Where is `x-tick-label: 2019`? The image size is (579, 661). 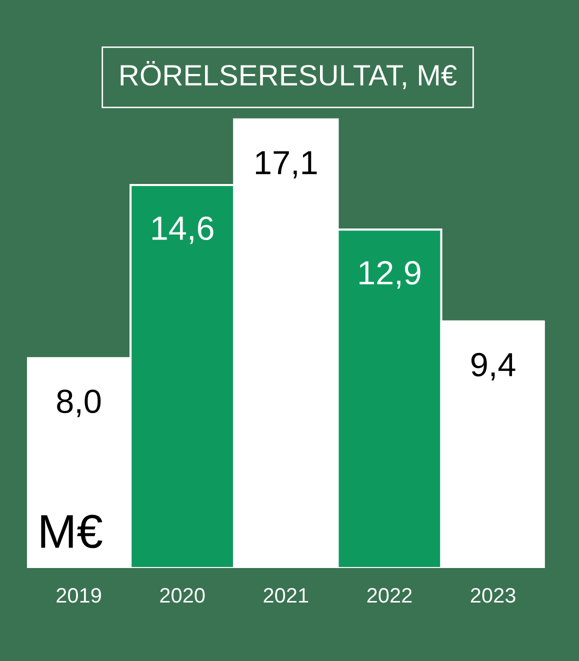 x-tick-label: 2019 is located at coordinates (78, 595).